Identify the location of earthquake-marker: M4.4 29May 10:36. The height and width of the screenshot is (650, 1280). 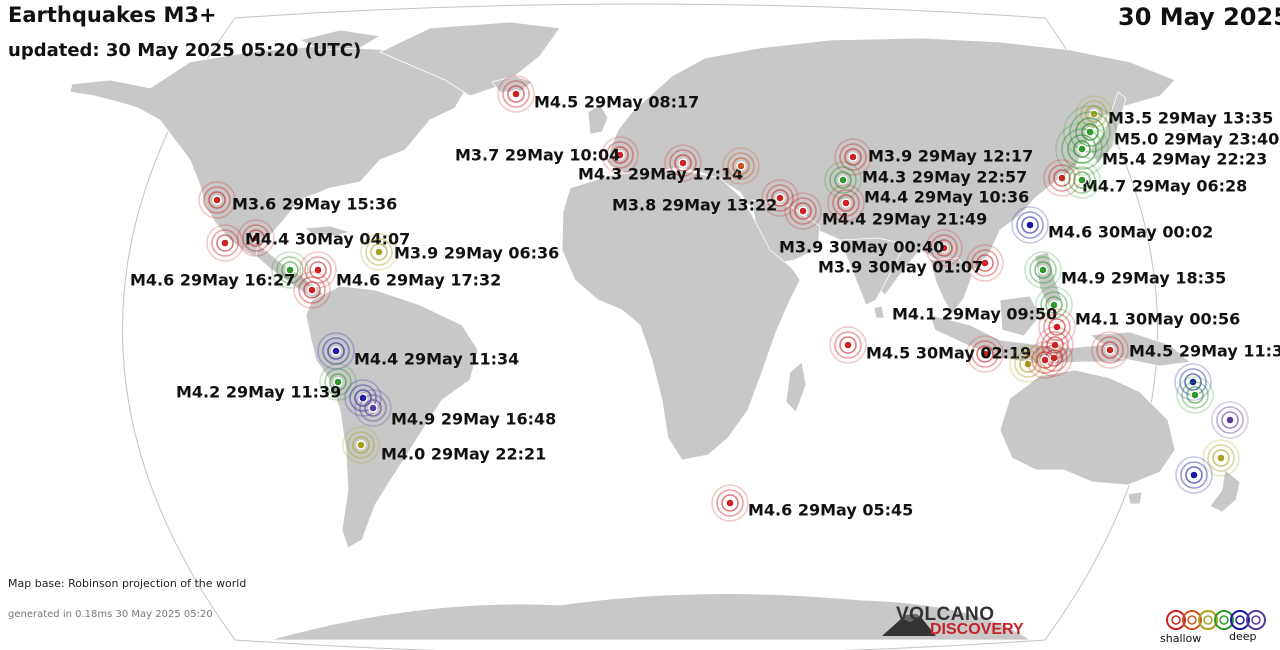
(928, 203).